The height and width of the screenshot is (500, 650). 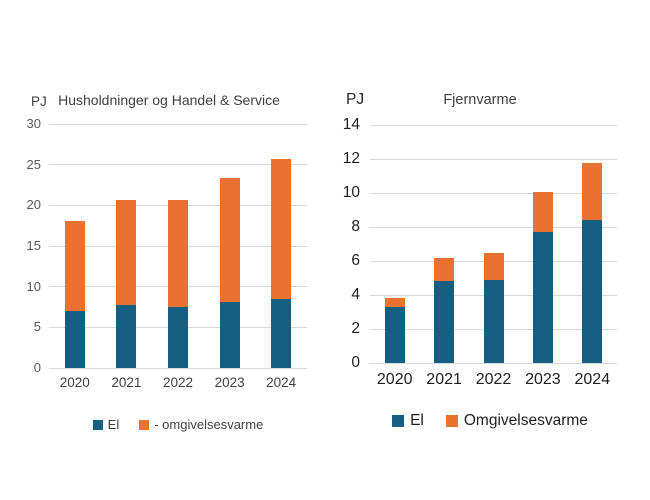 I want to click on legend-item-omgivelsesvarme: - omgivelsesvarme, so click(x=201, y=424).